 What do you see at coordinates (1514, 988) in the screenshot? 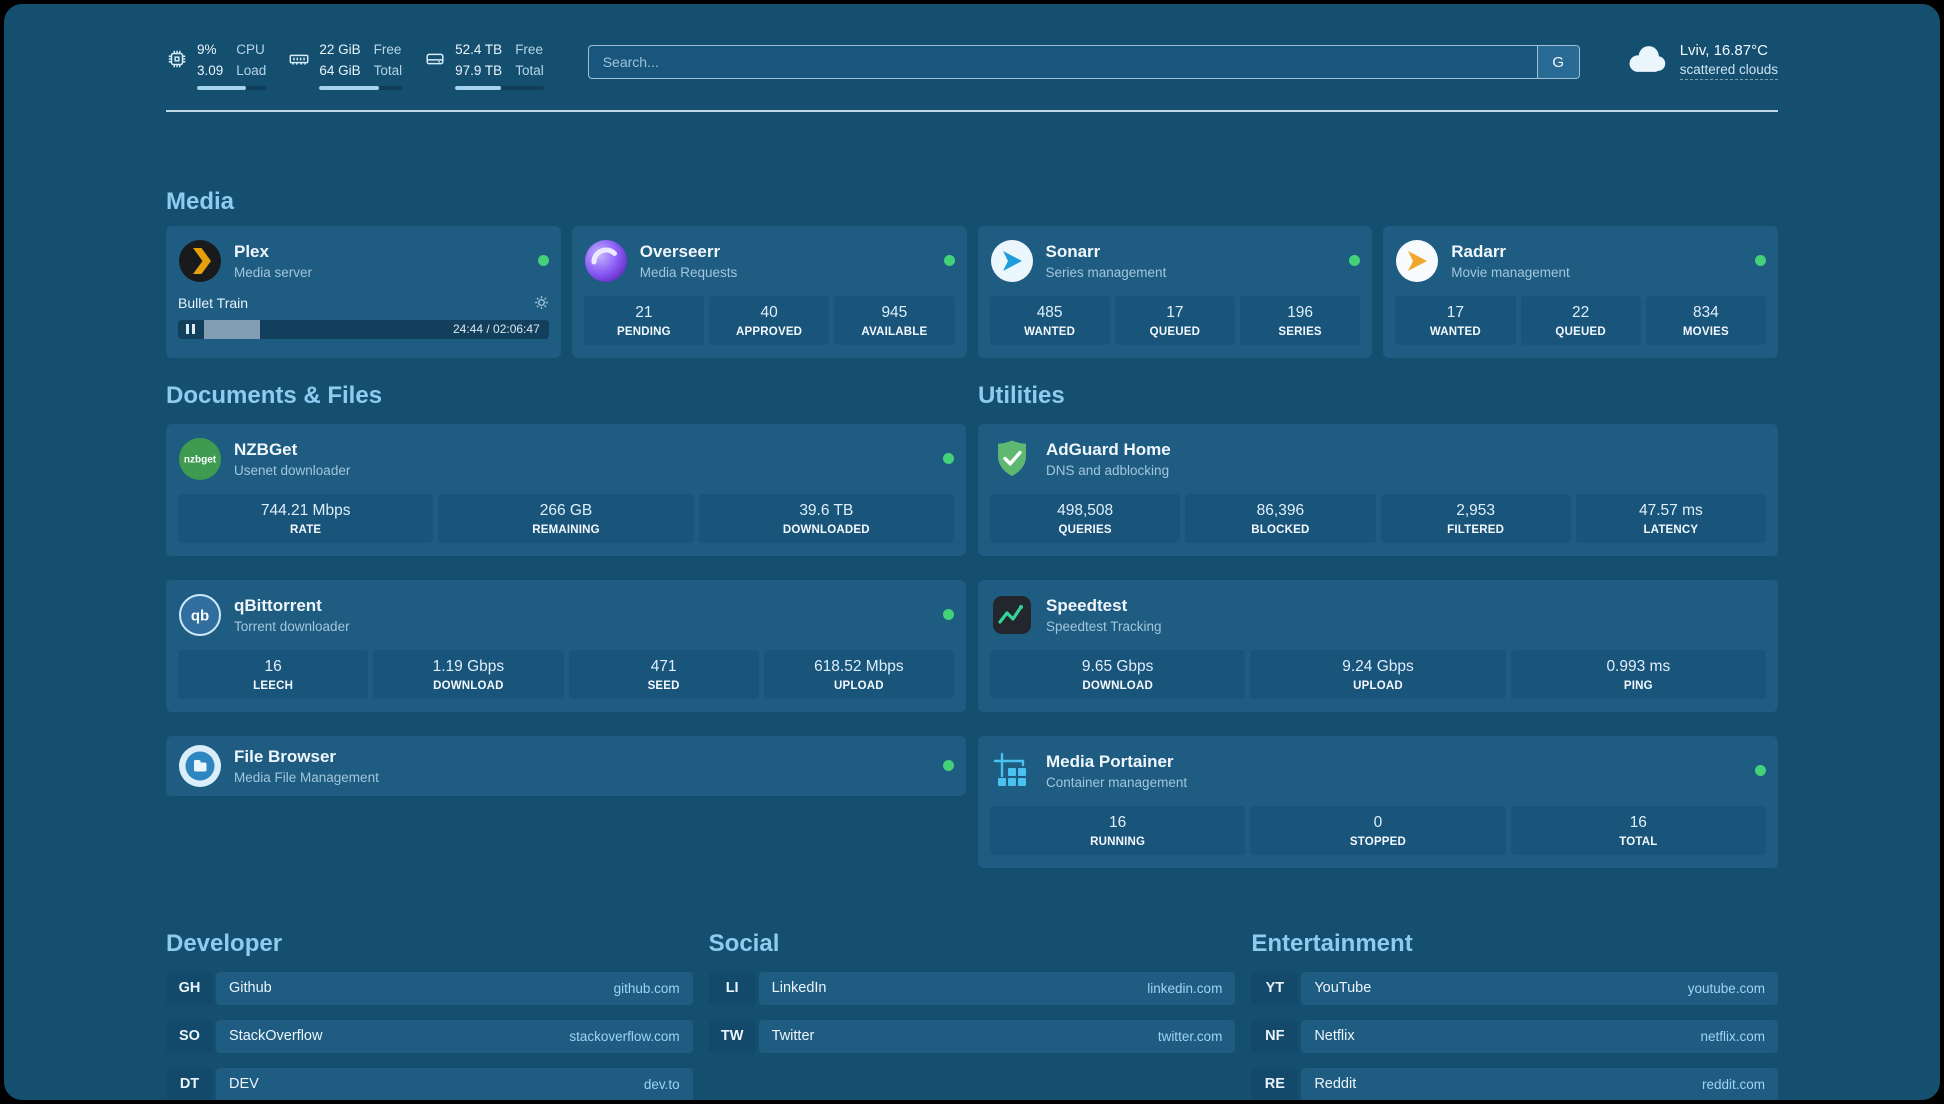
I see `bookmark-youtube: YT YouTube youtube.com` at bounding box center [1514, 988].